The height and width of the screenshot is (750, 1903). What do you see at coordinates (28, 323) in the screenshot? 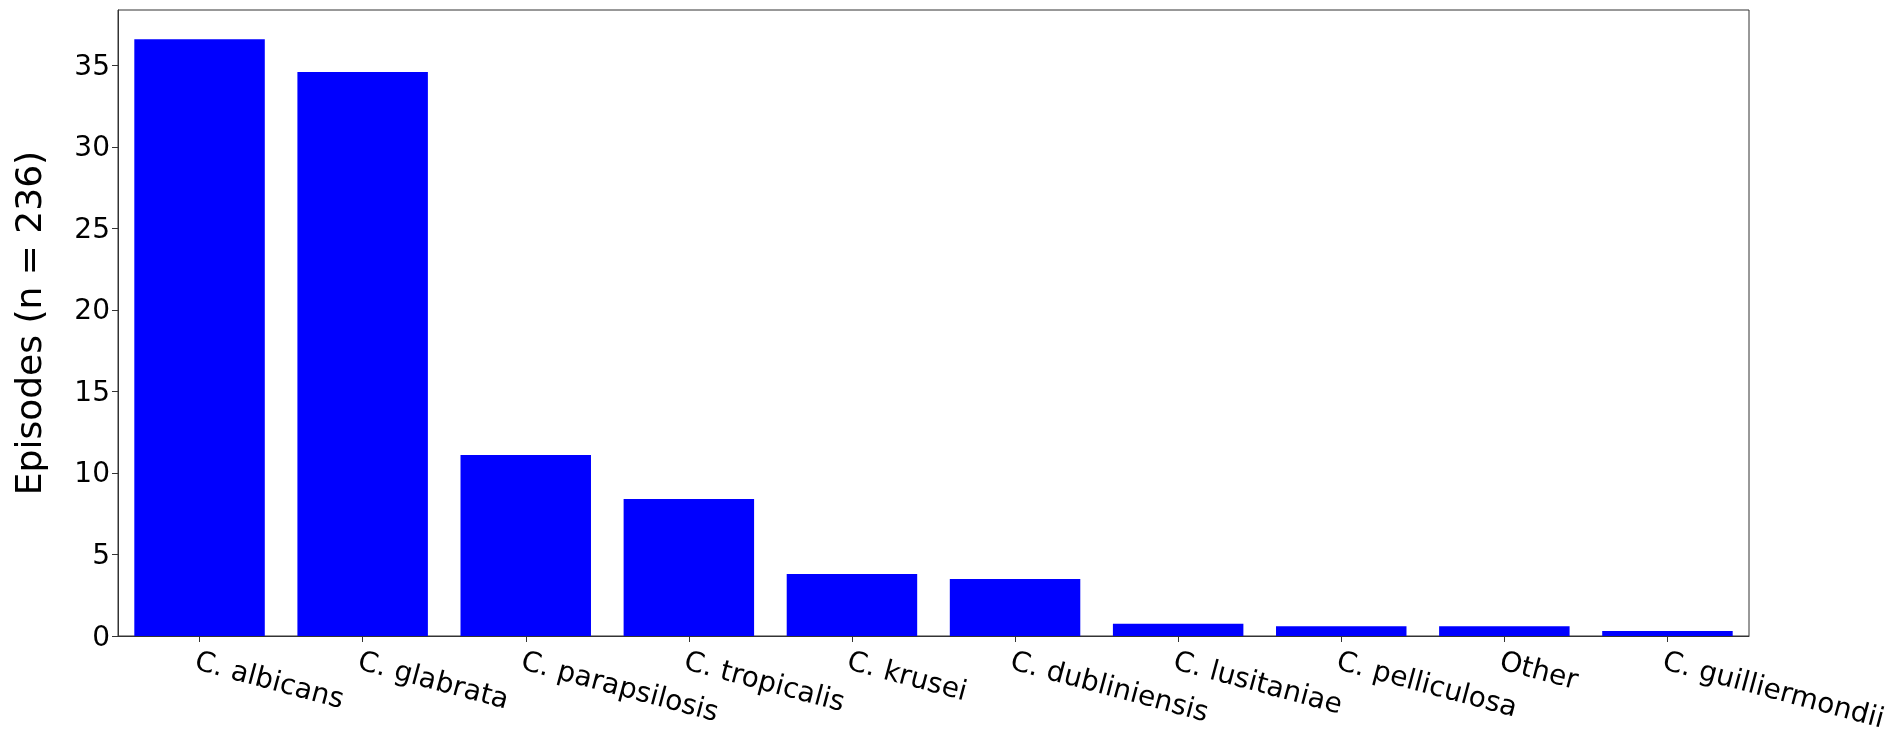
I see `y-axis-title: Episodes (n = 236)` at bounding box center [28, 323].